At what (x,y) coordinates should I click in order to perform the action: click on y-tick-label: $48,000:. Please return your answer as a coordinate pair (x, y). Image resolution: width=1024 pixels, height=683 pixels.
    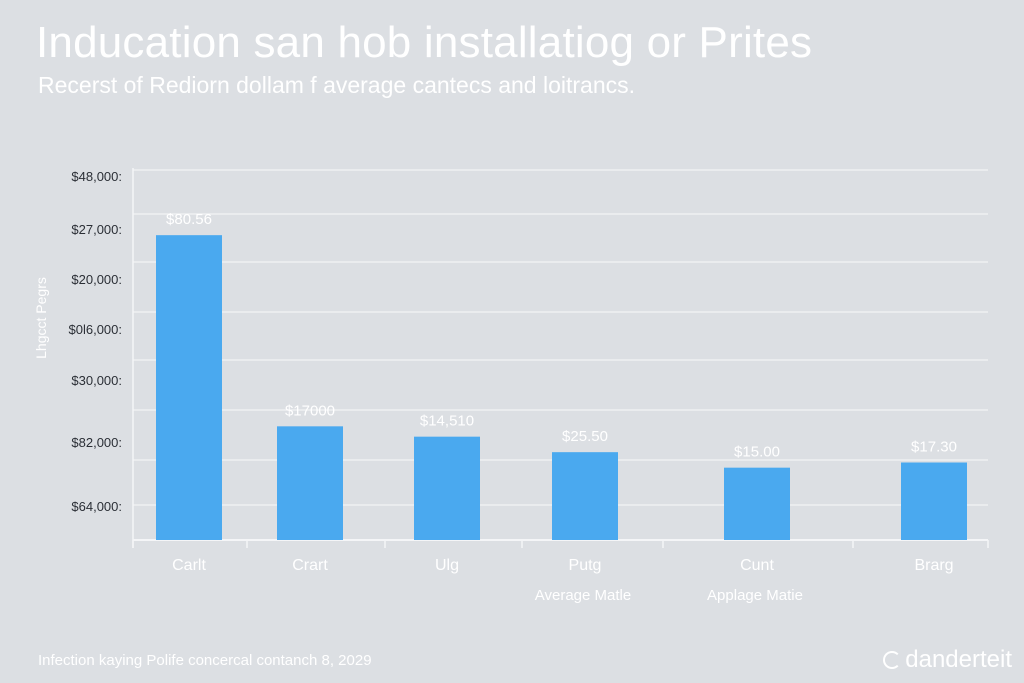
    Looking at the image, I should click on (96, 176).